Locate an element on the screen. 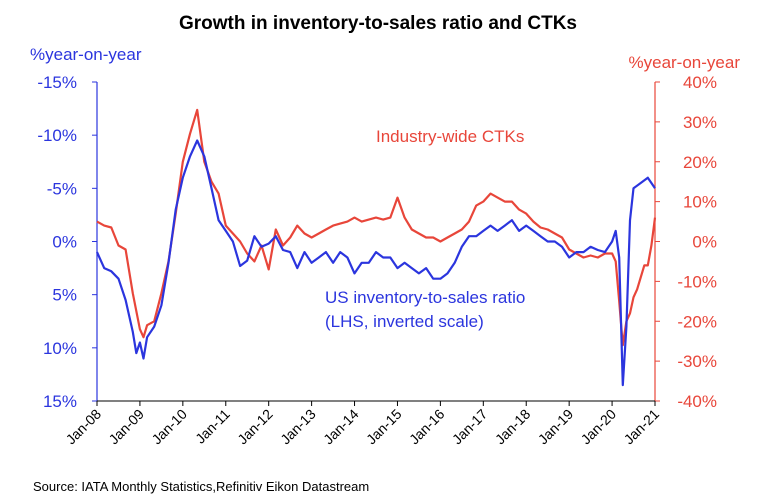 This screenshot has width=759, height=500. right-axis-tick-label: 30% is located at coordinates (700, 122).